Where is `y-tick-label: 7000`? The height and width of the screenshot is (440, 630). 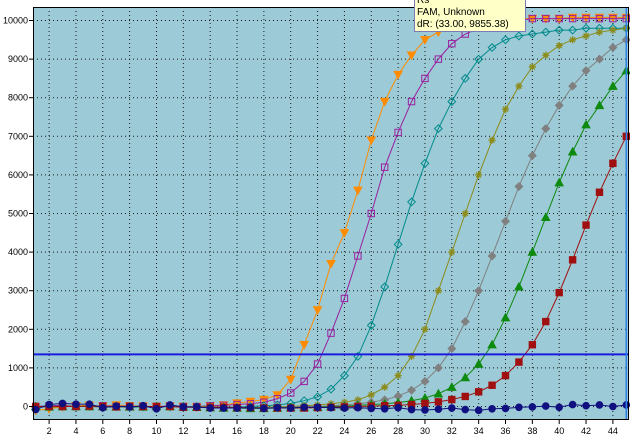 y-tick-label: 7000 is located at coordinates (18, 136).